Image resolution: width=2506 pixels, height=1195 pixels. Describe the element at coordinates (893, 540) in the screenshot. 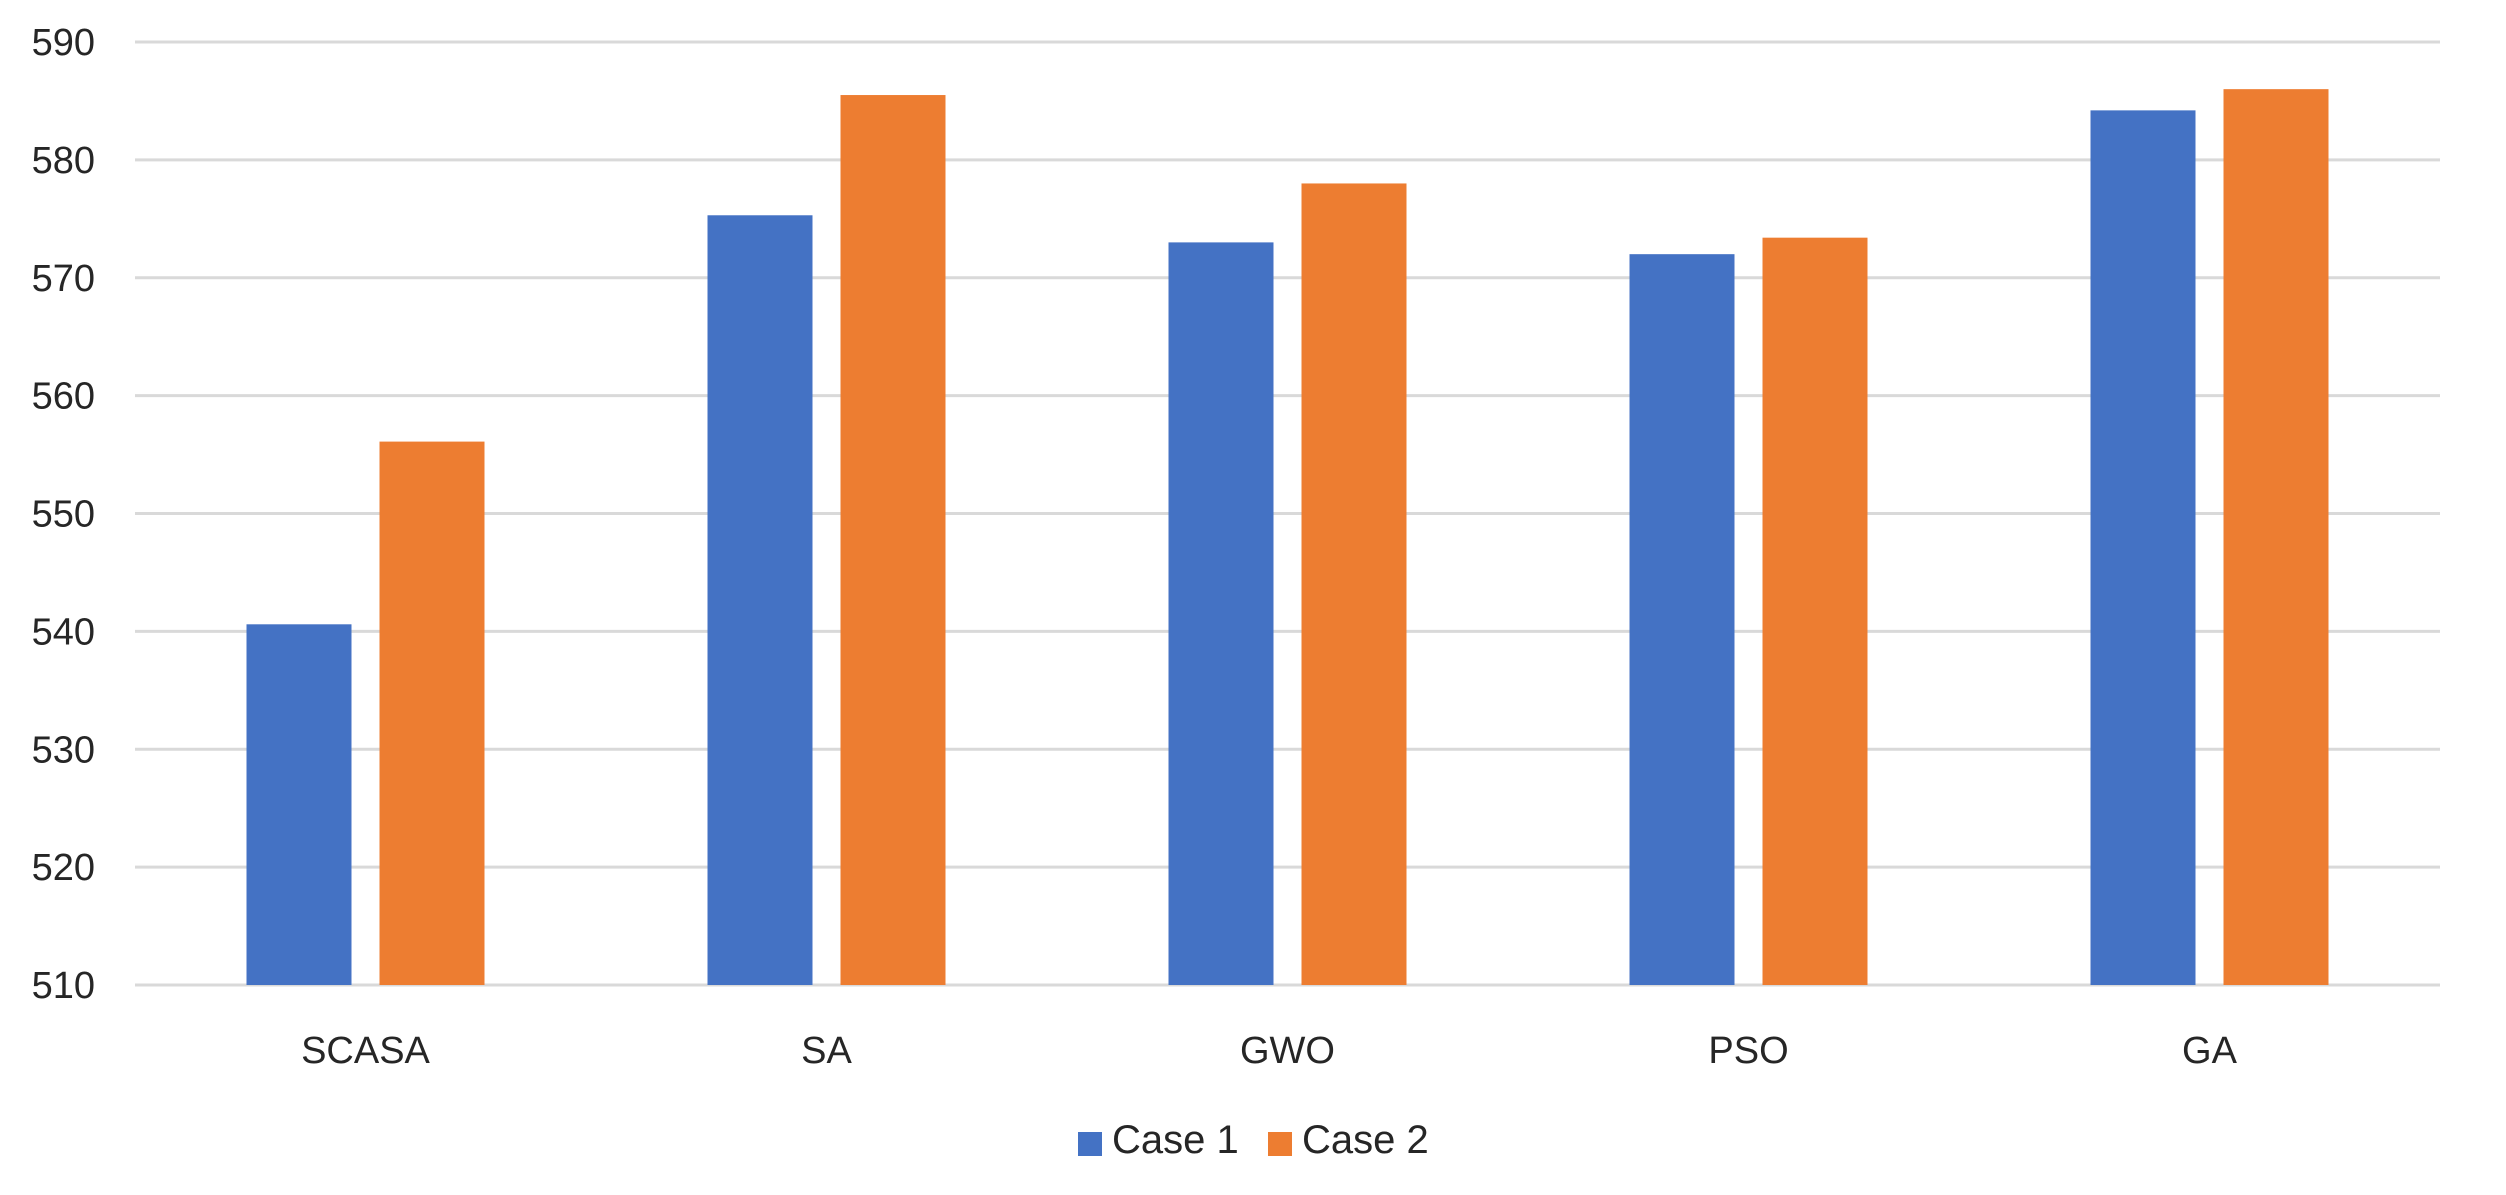

I see `bar-case-2-sa` at that location.